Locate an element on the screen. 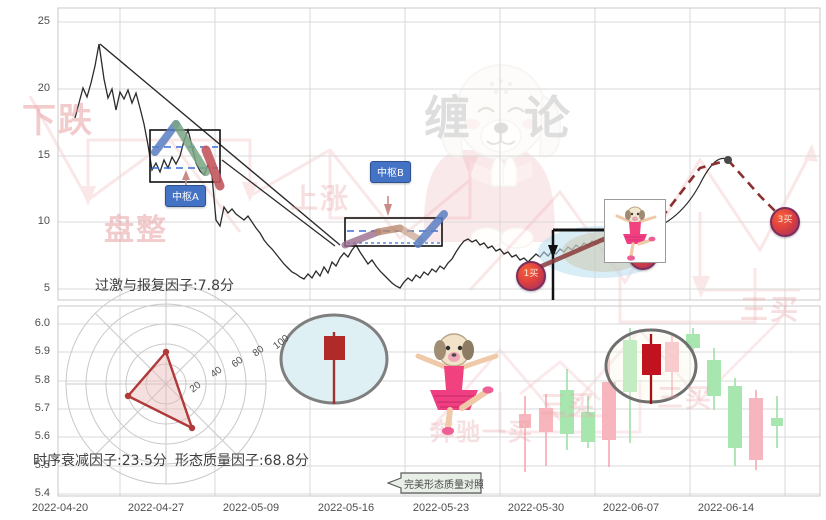 The width and height of the screenshot is (826, 520). compare-callout-group: 完美形态质量对照 is located at coordinates (435, 483).